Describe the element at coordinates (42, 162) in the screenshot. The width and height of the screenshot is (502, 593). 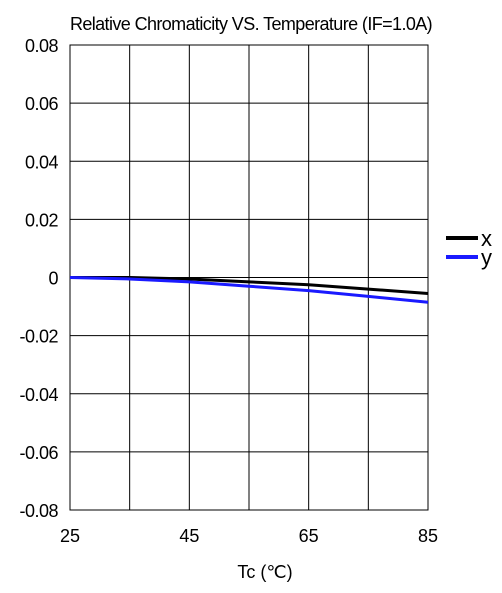
I see `y-tick-label: 0.04` at that location.